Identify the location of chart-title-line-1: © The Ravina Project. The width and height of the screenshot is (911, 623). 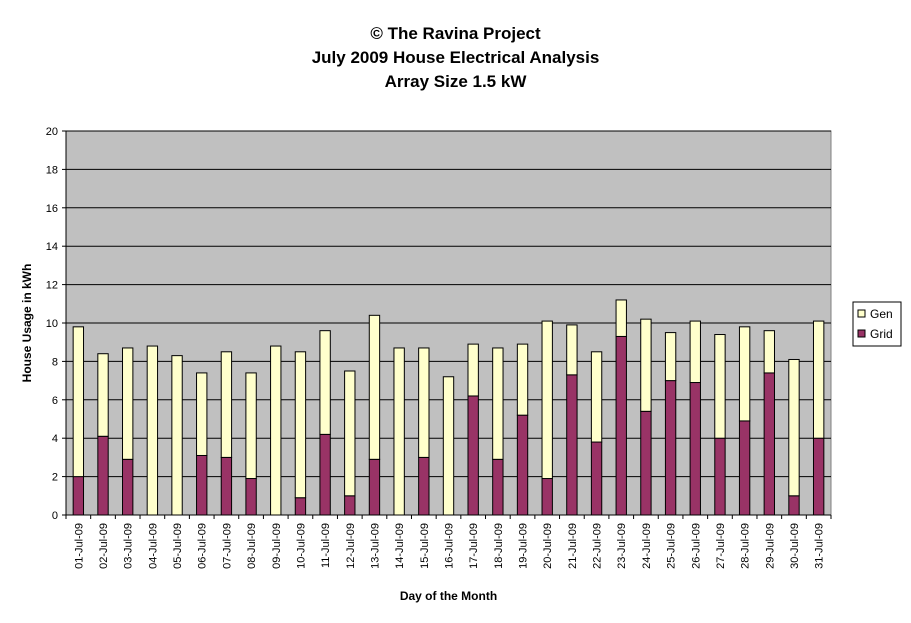
(455, 33).